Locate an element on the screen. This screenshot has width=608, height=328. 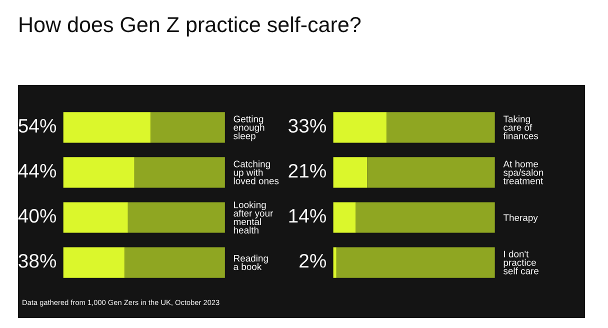
chart-title: How does Gen Z practice self-care? is located at coordinates (190, 26).